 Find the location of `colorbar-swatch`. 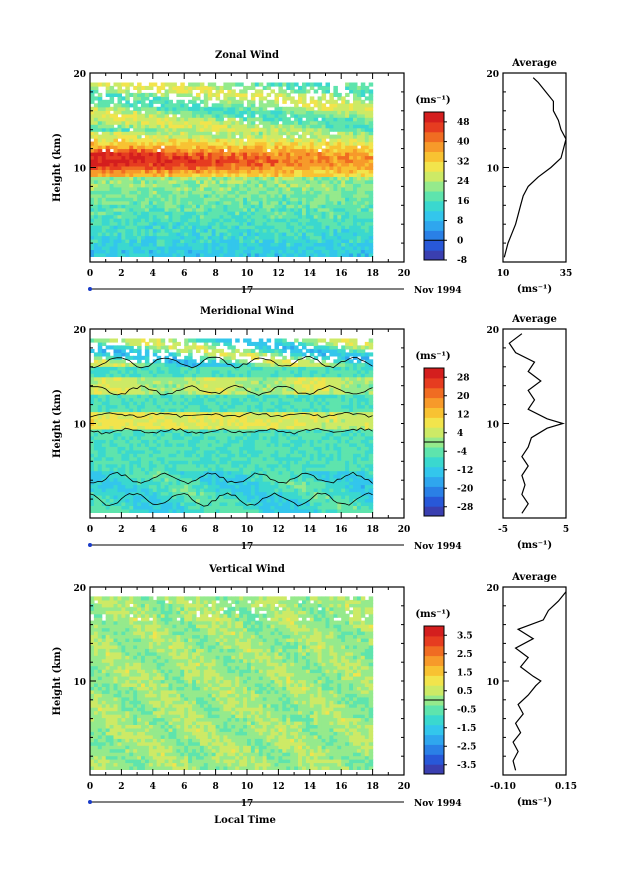

colorbar-swatch is located at coordinates (434, 137).